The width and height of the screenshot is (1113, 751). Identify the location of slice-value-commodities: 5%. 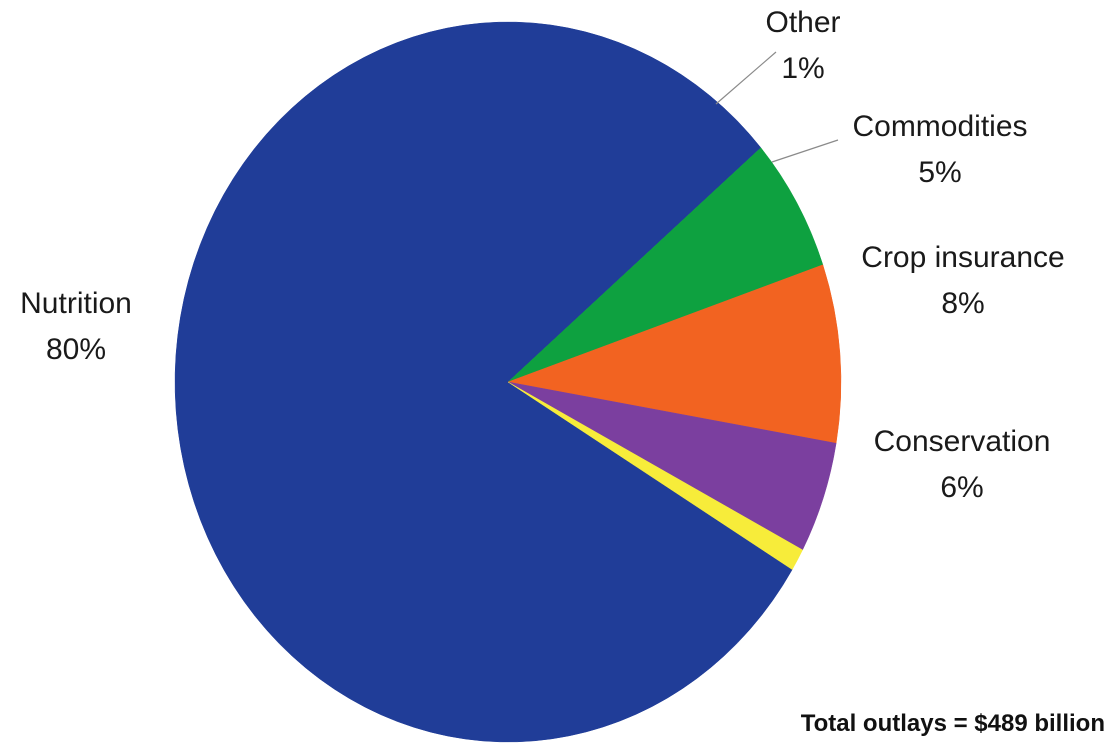
(939, 172).